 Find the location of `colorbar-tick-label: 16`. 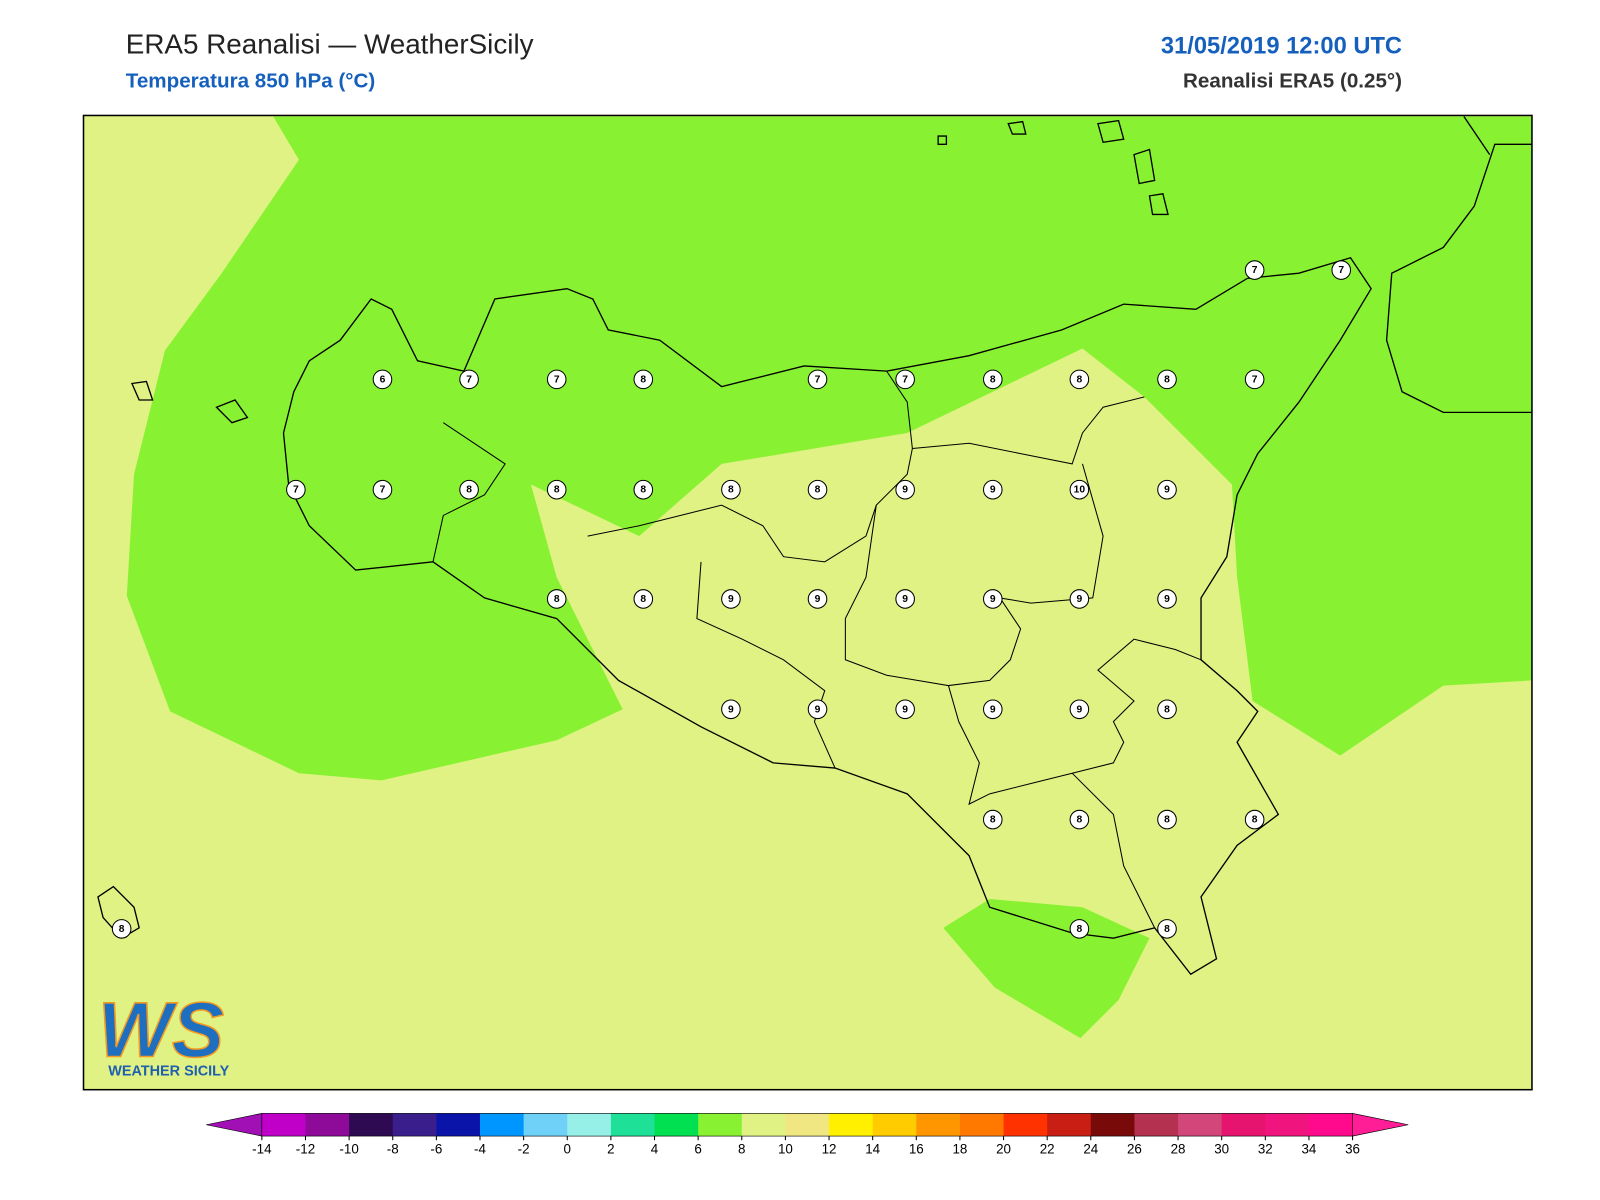

colorbar-tick-label: 16 is located at coordinates (916, 1149).